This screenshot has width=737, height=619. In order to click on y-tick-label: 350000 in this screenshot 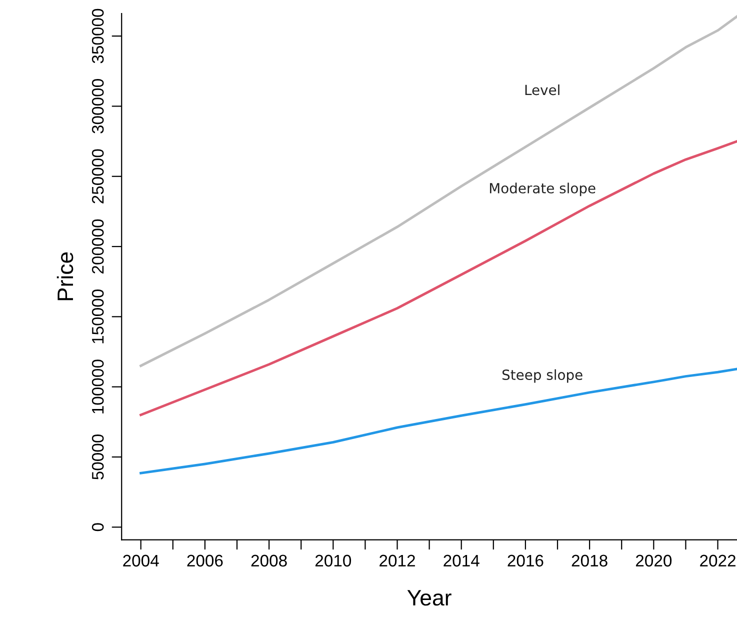, I will do `click(98, 36)`.